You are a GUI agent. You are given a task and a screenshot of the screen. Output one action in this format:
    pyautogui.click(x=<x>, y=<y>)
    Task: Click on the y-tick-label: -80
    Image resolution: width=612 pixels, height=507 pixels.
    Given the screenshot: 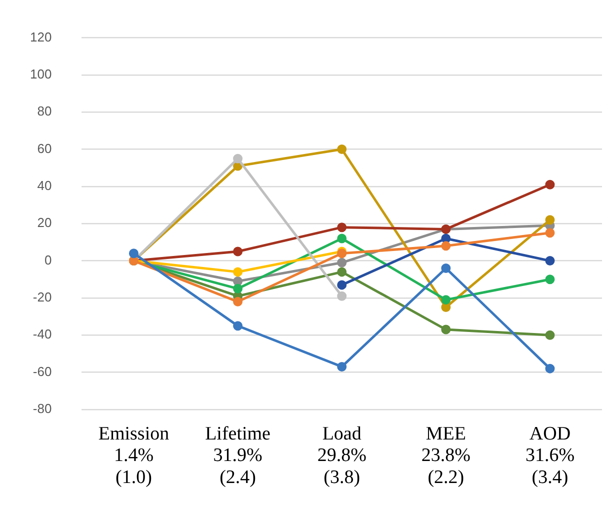 What is the action you would take?
    pyautogui.click(x=42, y=408)
    